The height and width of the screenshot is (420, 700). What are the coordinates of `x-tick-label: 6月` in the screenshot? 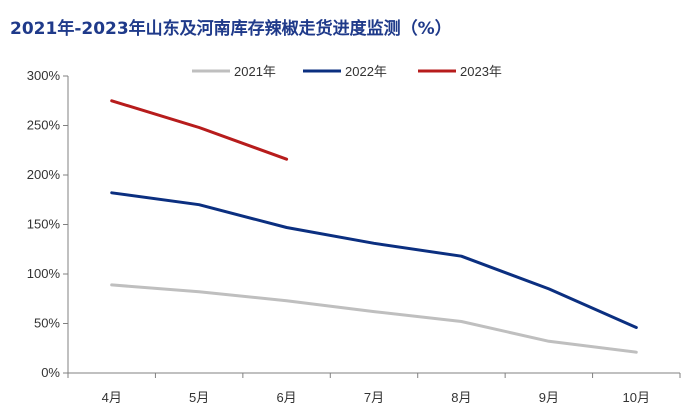 It's located at (286, 397).